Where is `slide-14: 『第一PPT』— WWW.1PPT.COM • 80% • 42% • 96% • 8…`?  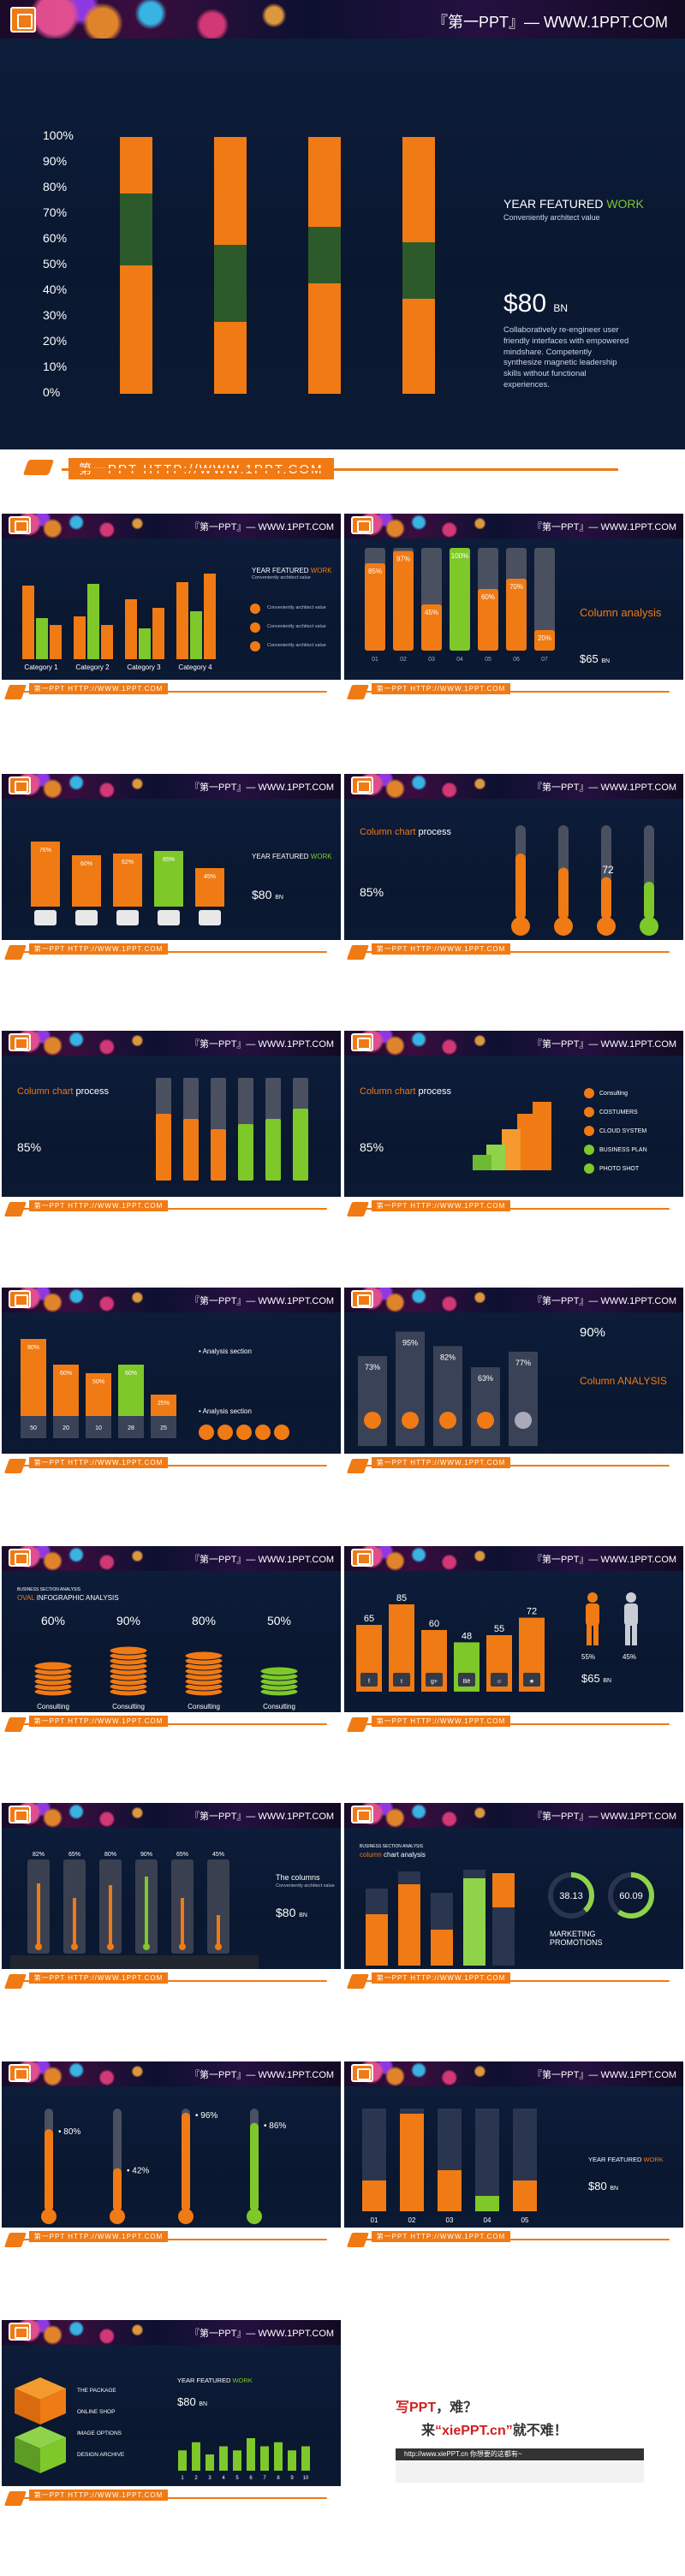 slide-14: 『第一PPT』— WWW.1PPT.COM • 80% • 42% • 96% • 8… is located at coordinates (171, 2156).